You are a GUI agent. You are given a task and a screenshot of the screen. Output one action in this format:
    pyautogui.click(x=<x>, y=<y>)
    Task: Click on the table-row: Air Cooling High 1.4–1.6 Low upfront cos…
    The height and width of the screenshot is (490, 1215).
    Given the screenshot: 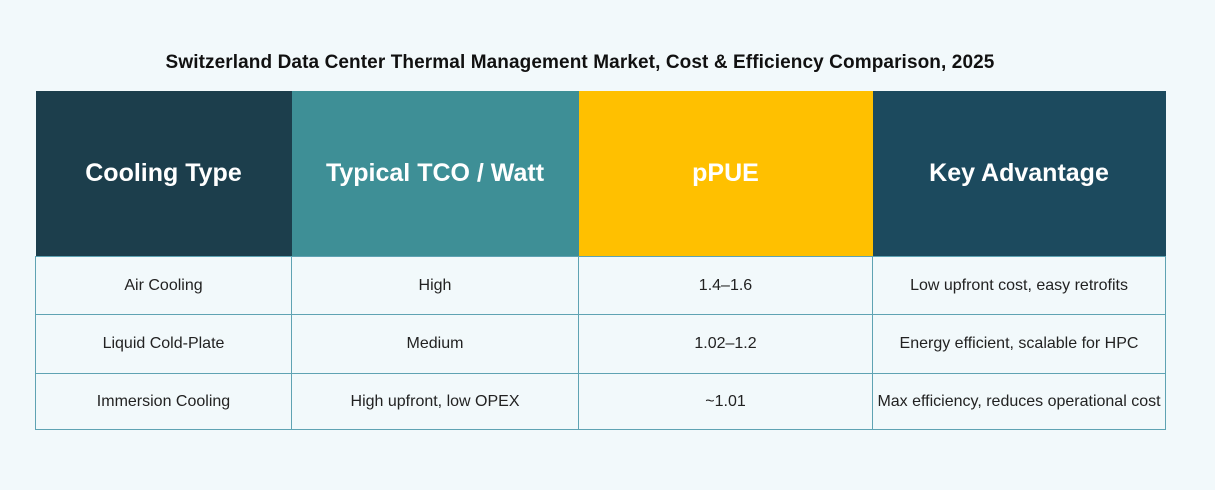 What is the action you would take?
    pyautogui.click(x=600, y=285)
    